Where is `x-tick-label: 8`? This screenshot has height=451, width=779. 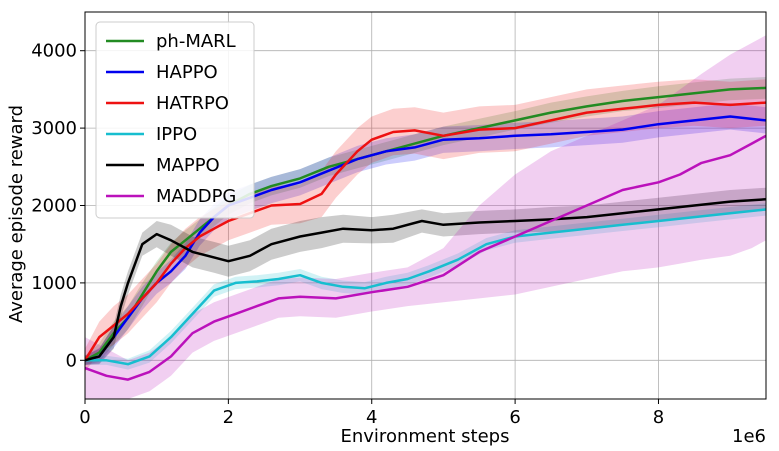 x-tick-label: 8 is located at coordinates (658, 417).